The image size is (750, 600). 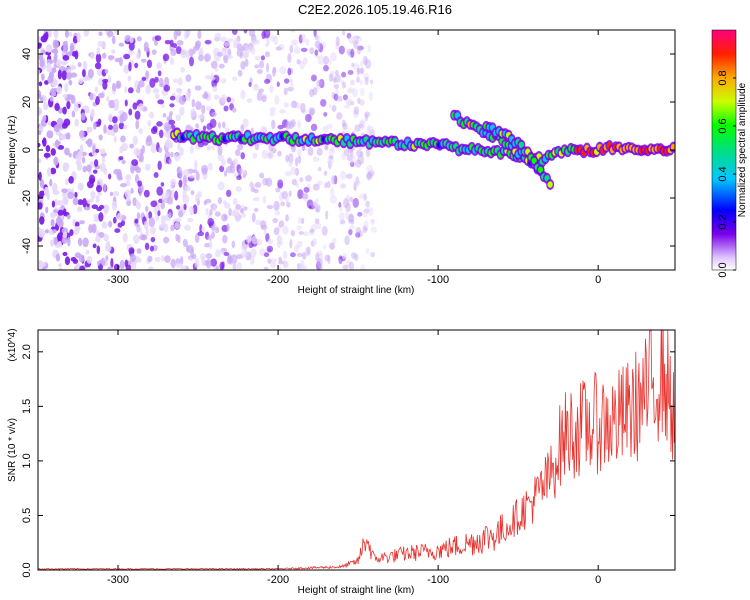 What do you see at coordinates (27, 460) in the screenshot?
I see `bottom-y-tick-label: 1.0` at bounding box center [27, 460].